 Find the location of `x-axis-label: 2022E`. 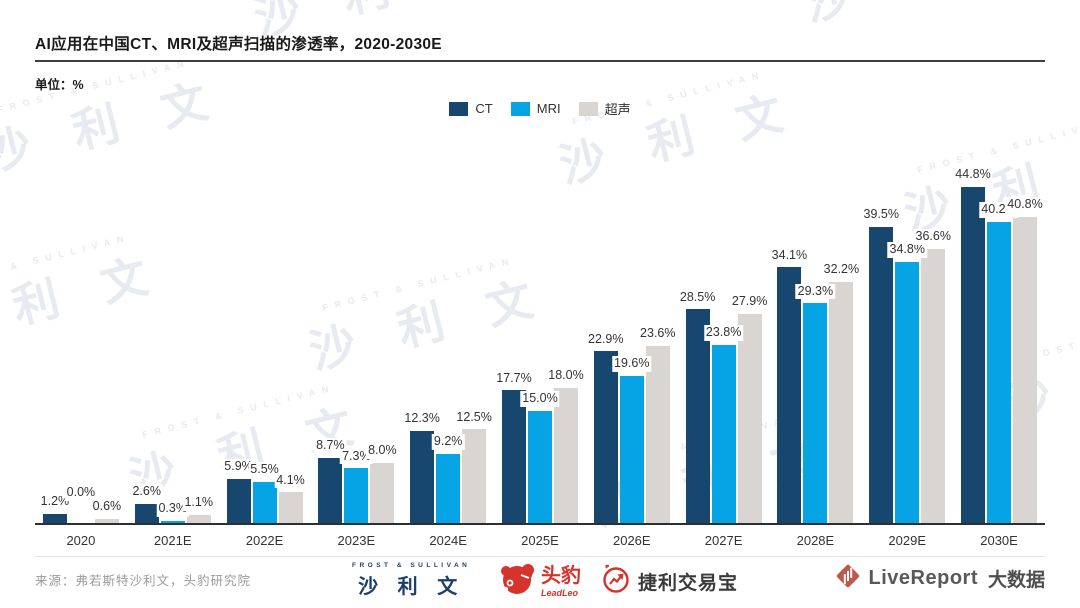

x-axis-label: 2022E is located at coordinates (264, 540).